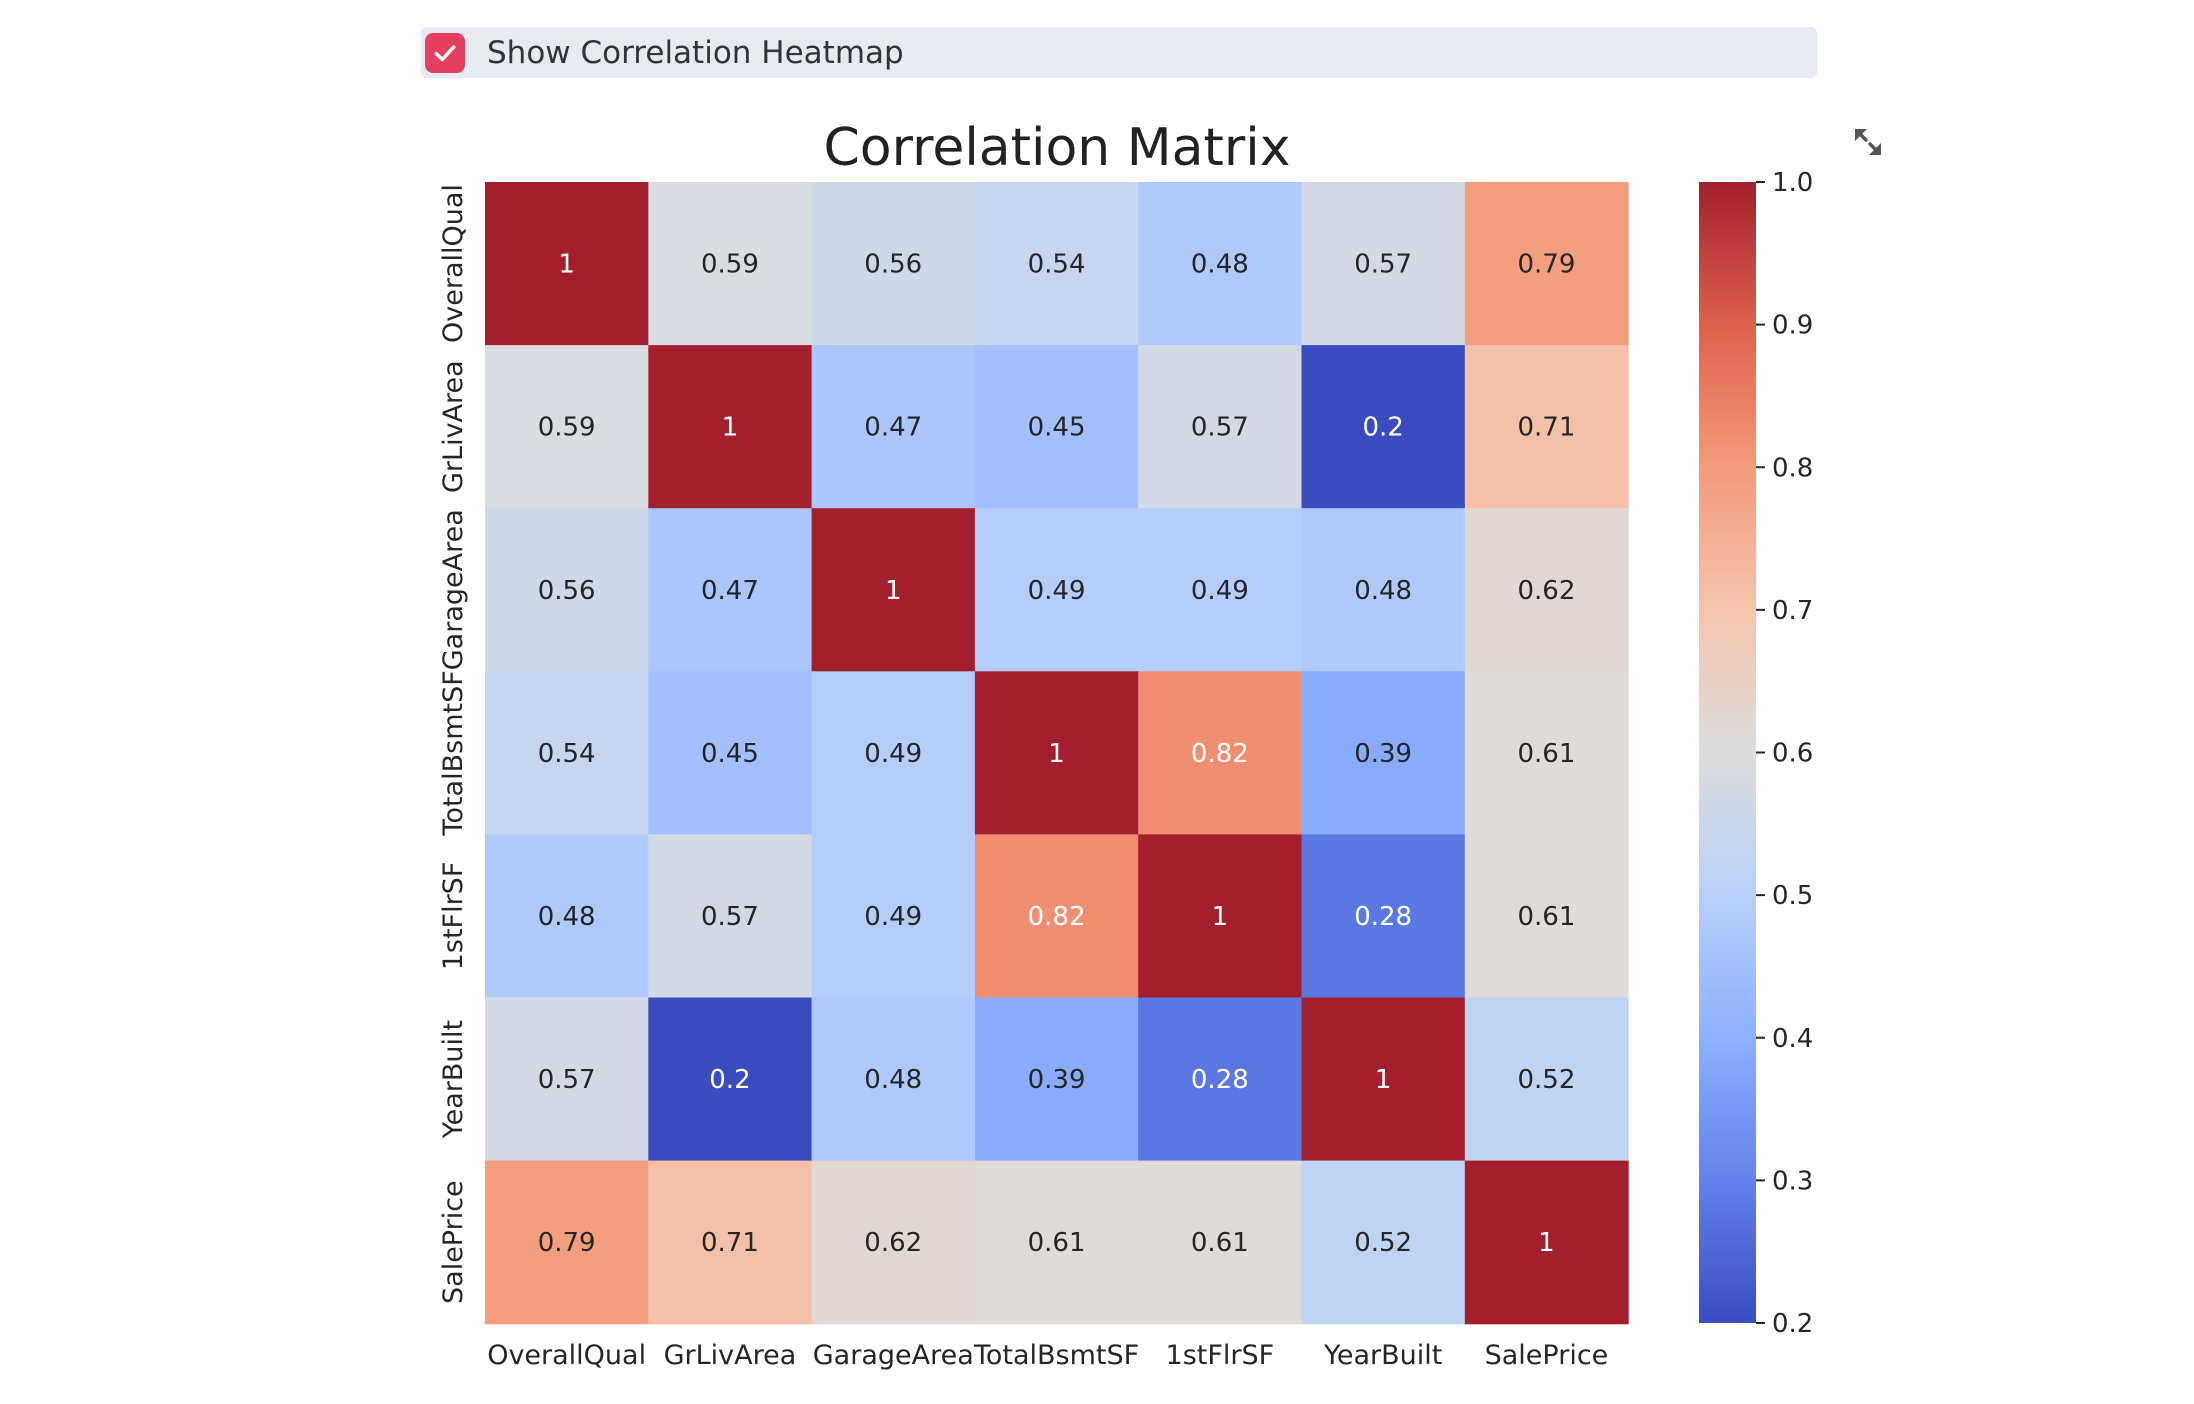  What do you see at coordinates (453, 263) in the screenshot?
I see `y-tick-label: OverallQual` at bounding box center [453, 263].